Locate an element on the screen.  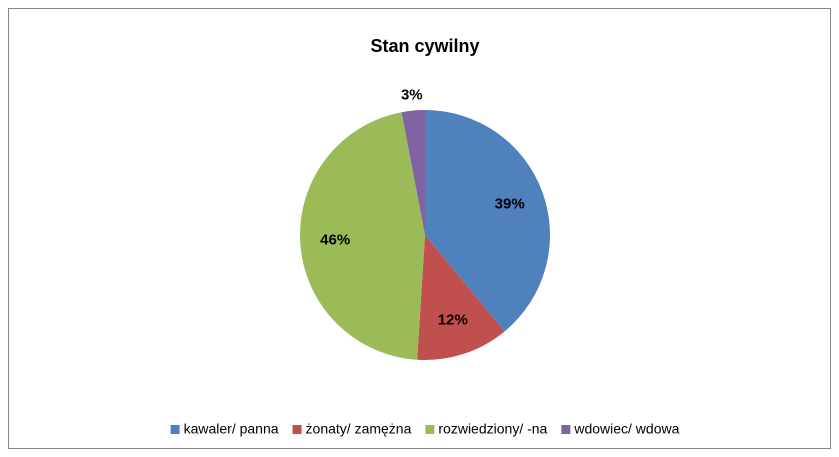
data-label: 39% is located at coordinates (510, 203).